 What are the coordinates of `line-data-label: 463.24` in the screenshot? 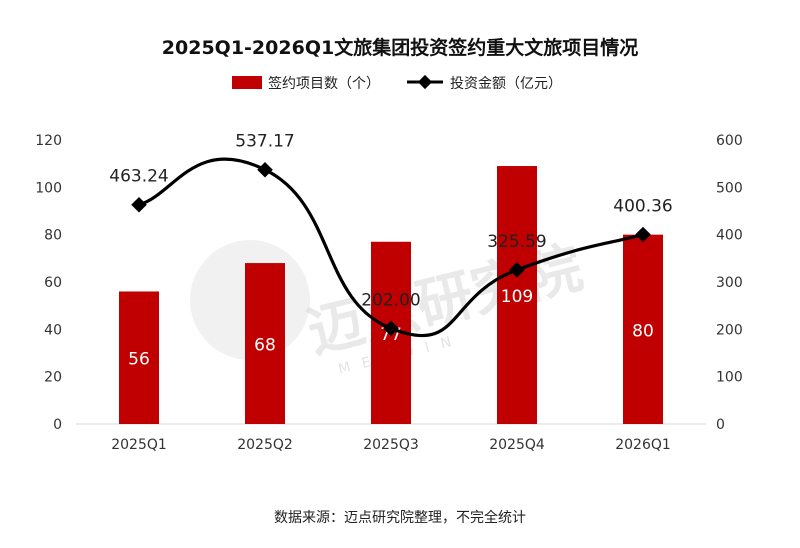 It's located at (138, 177).